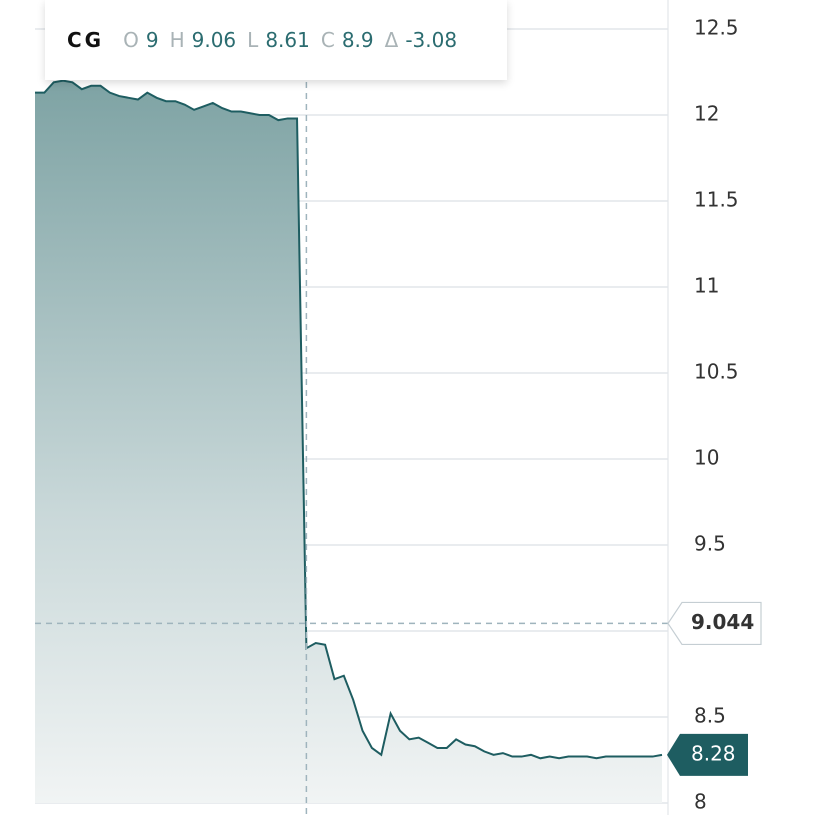 Image resolution: width=814 pixels, height=815 pixels. What do you see at coordinates (152, 40) in the screenshot?
I see `open-value: 9` at bounding box center [152, 40].